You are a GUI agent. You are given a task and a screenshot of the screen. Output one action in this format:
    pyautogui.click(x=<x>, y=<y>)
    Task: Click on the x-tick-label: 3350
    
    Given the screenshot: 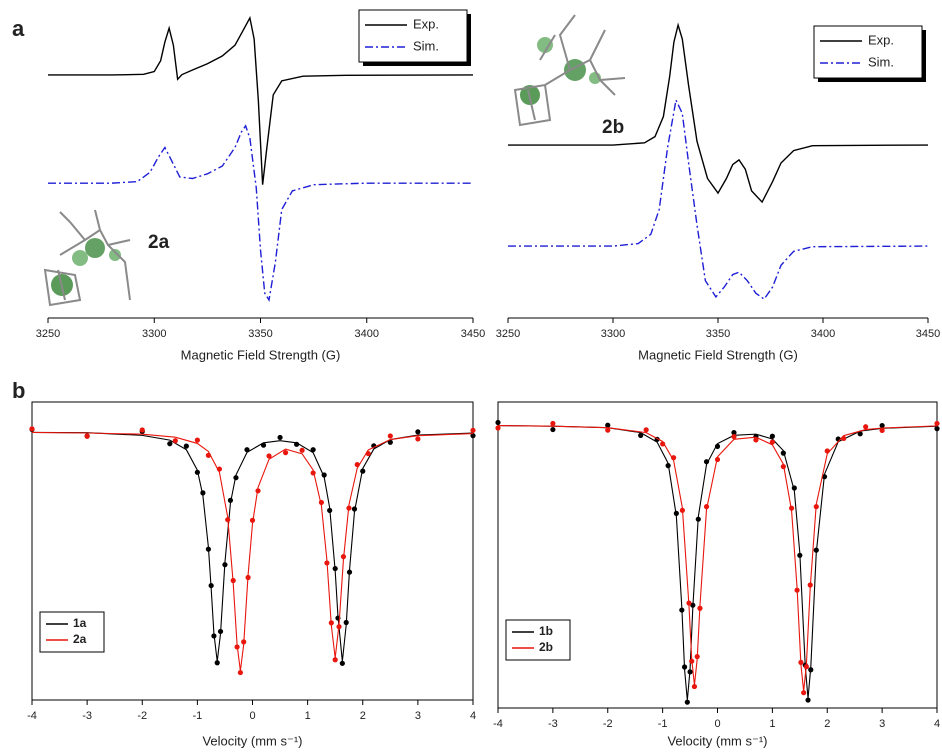 What is the action you would take?
    pyautogui.click(x=718, y=334)
    